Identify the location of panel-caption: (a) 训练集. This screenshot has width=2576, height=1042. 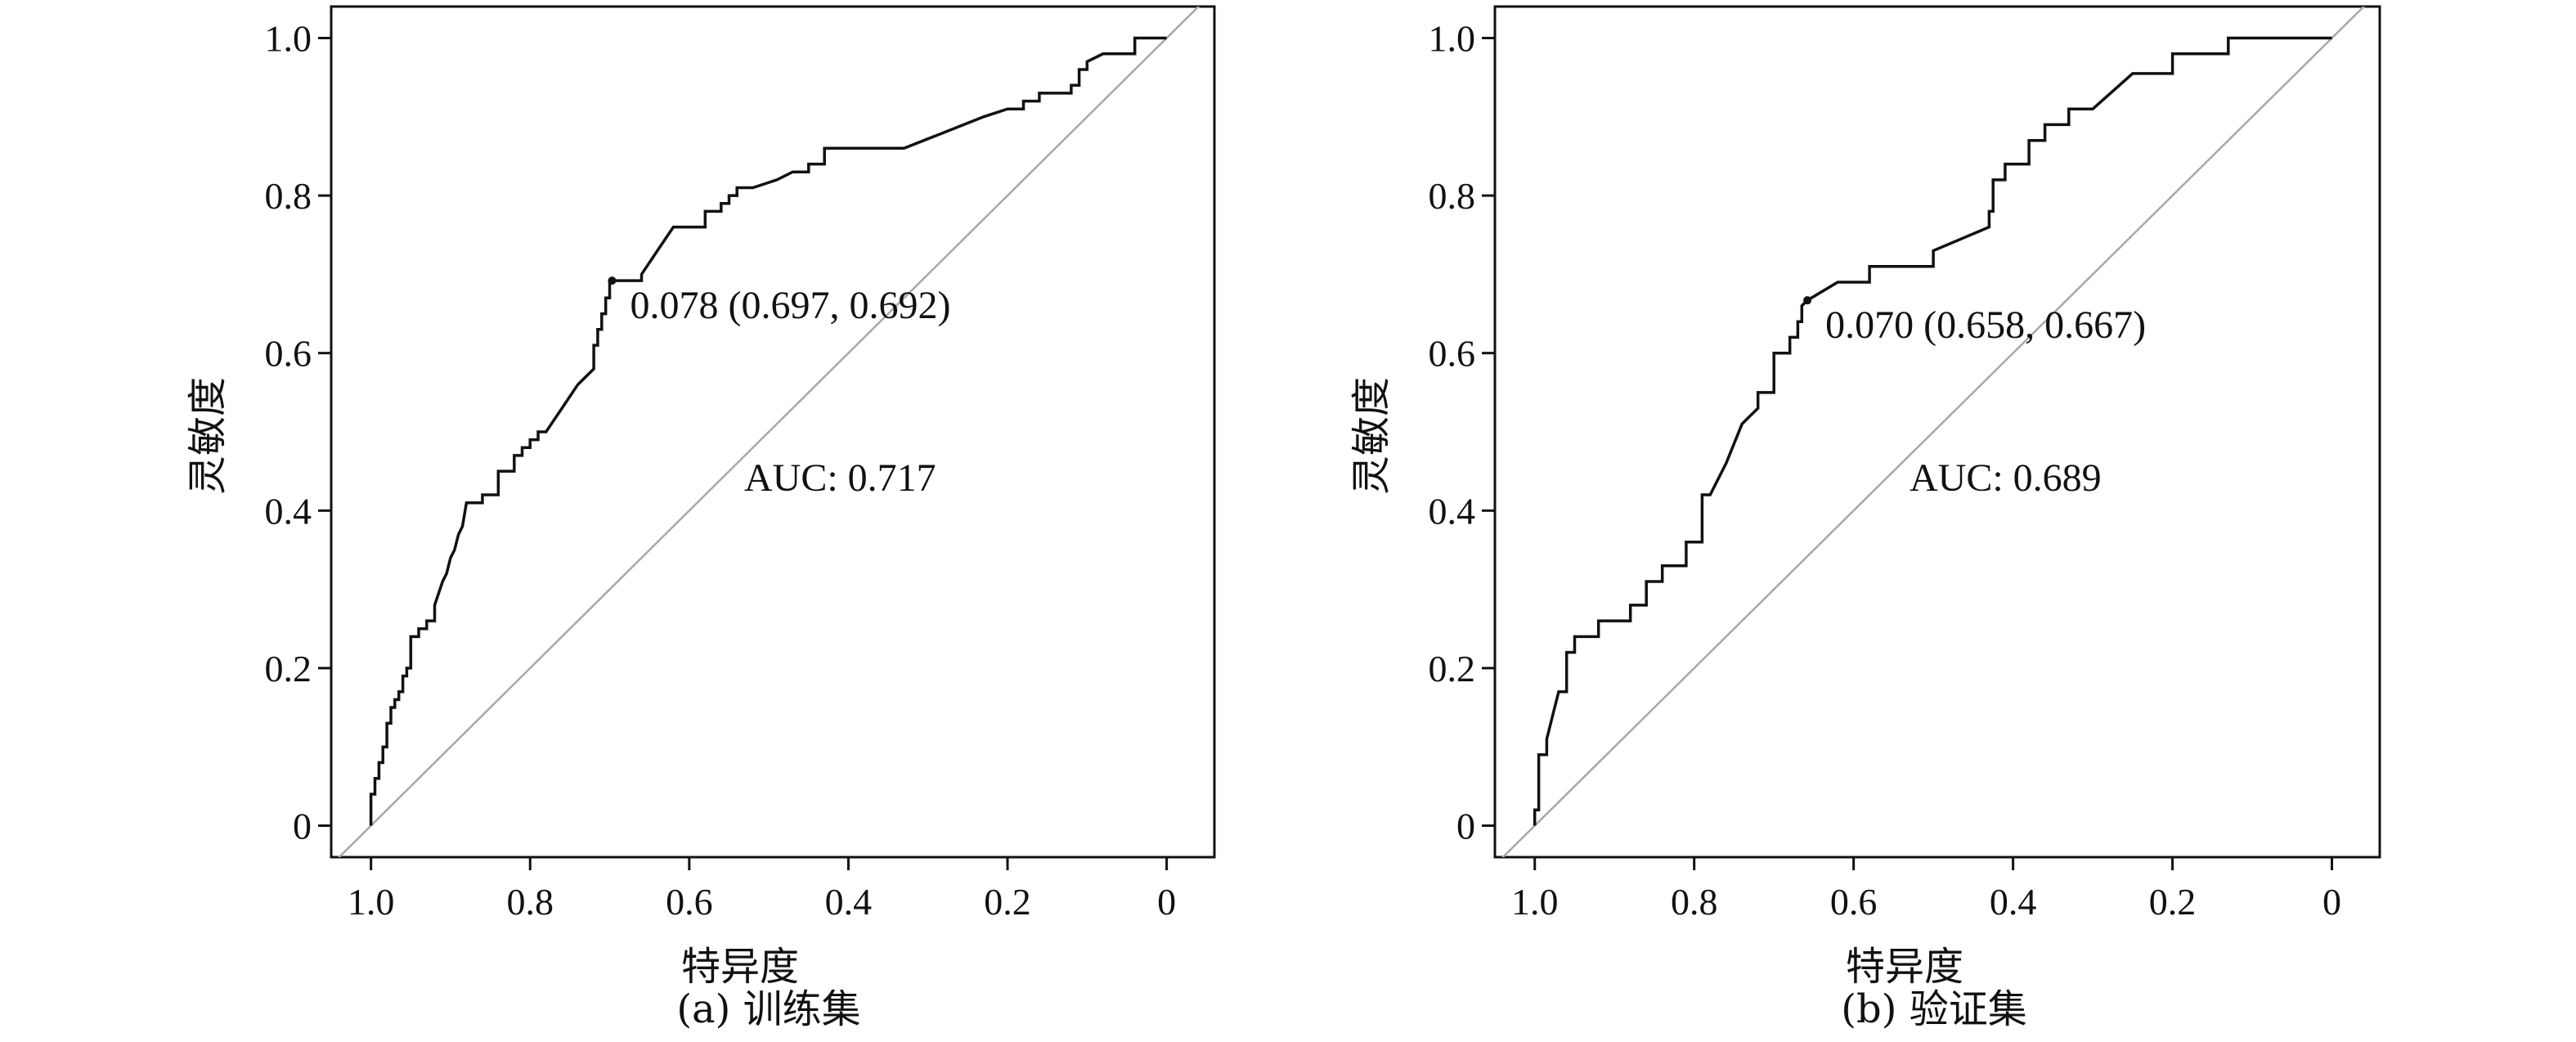
(768, 1009).